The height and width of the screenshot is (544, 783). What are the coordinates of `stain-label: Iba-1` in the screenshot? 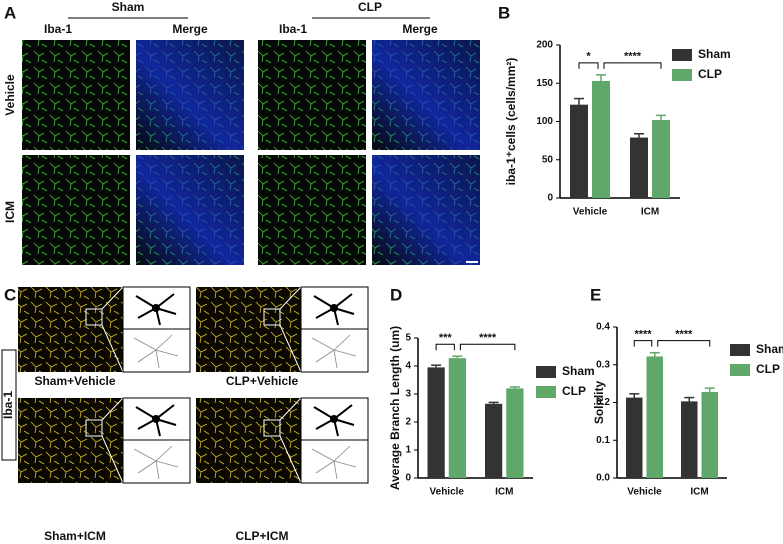 It's located at (8, 405).